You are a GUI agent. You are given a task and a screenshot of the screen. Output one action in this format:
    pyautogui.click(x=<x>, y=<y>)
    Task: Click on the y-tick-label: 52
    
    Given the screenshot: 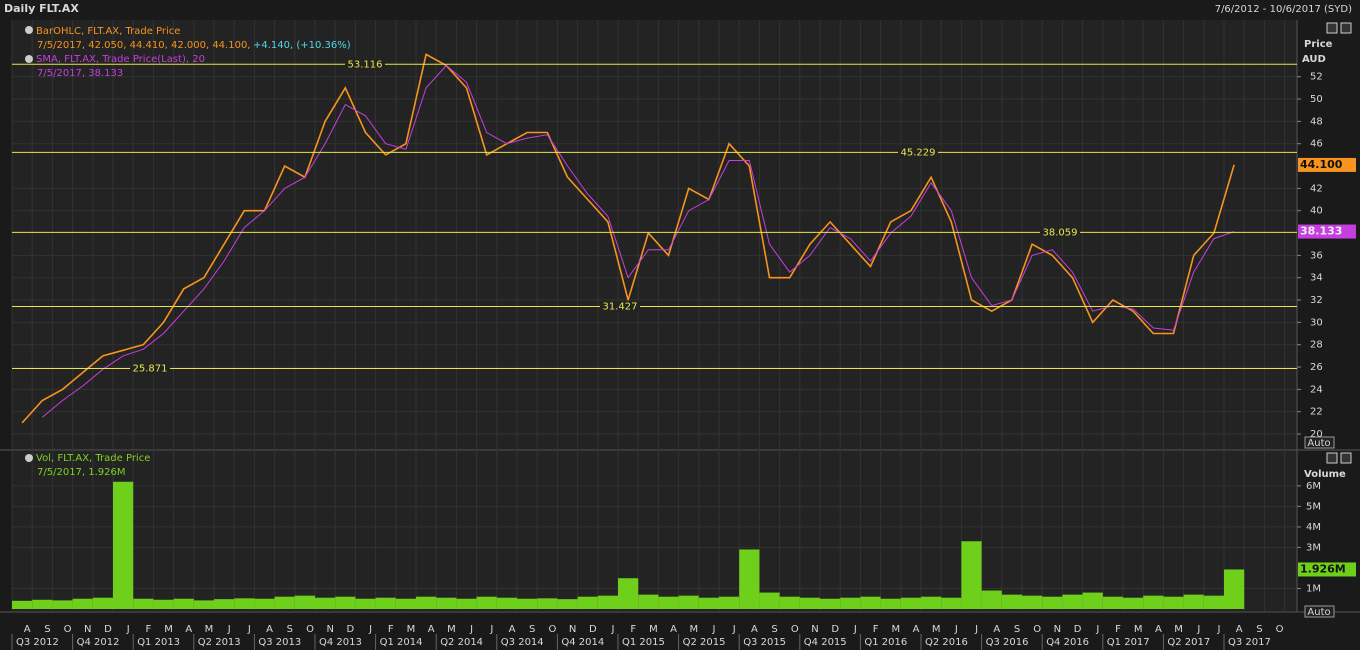 What is the action you would take?
    pyautogui.click(x=1316, y=77)
    